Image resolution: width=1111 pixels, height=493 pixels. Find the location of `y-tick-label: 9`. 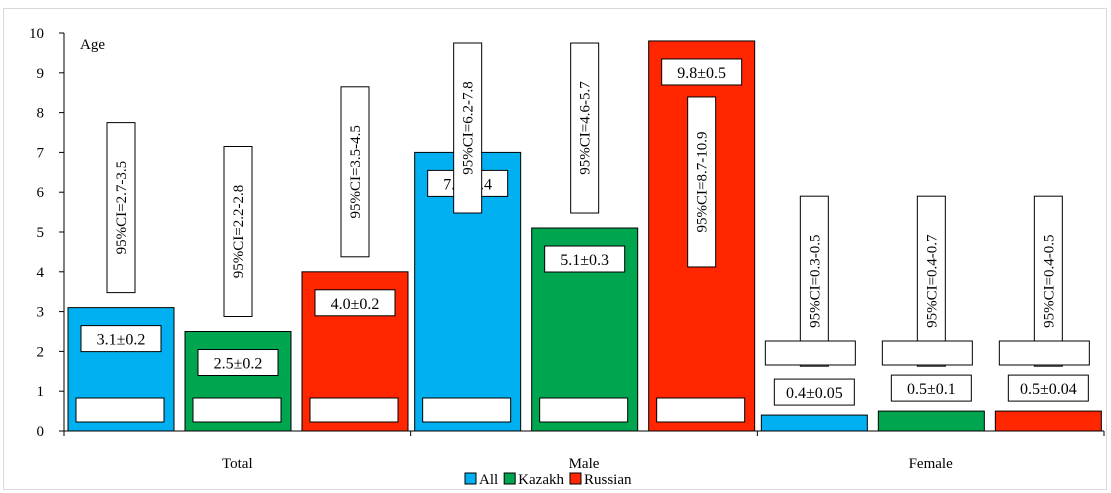

y-tick-label: 9 is located at coordinates (41, 74).